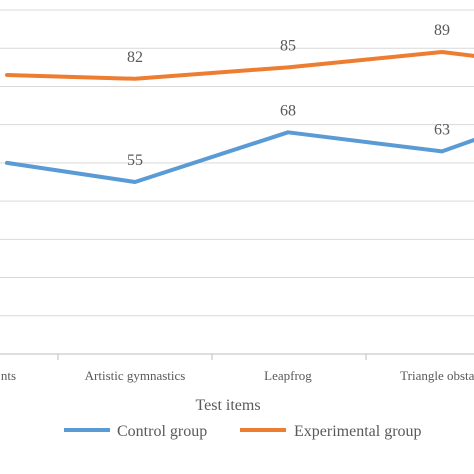 The image size is (474, 474). I want to click on data-label: 63, so click(442, 129).